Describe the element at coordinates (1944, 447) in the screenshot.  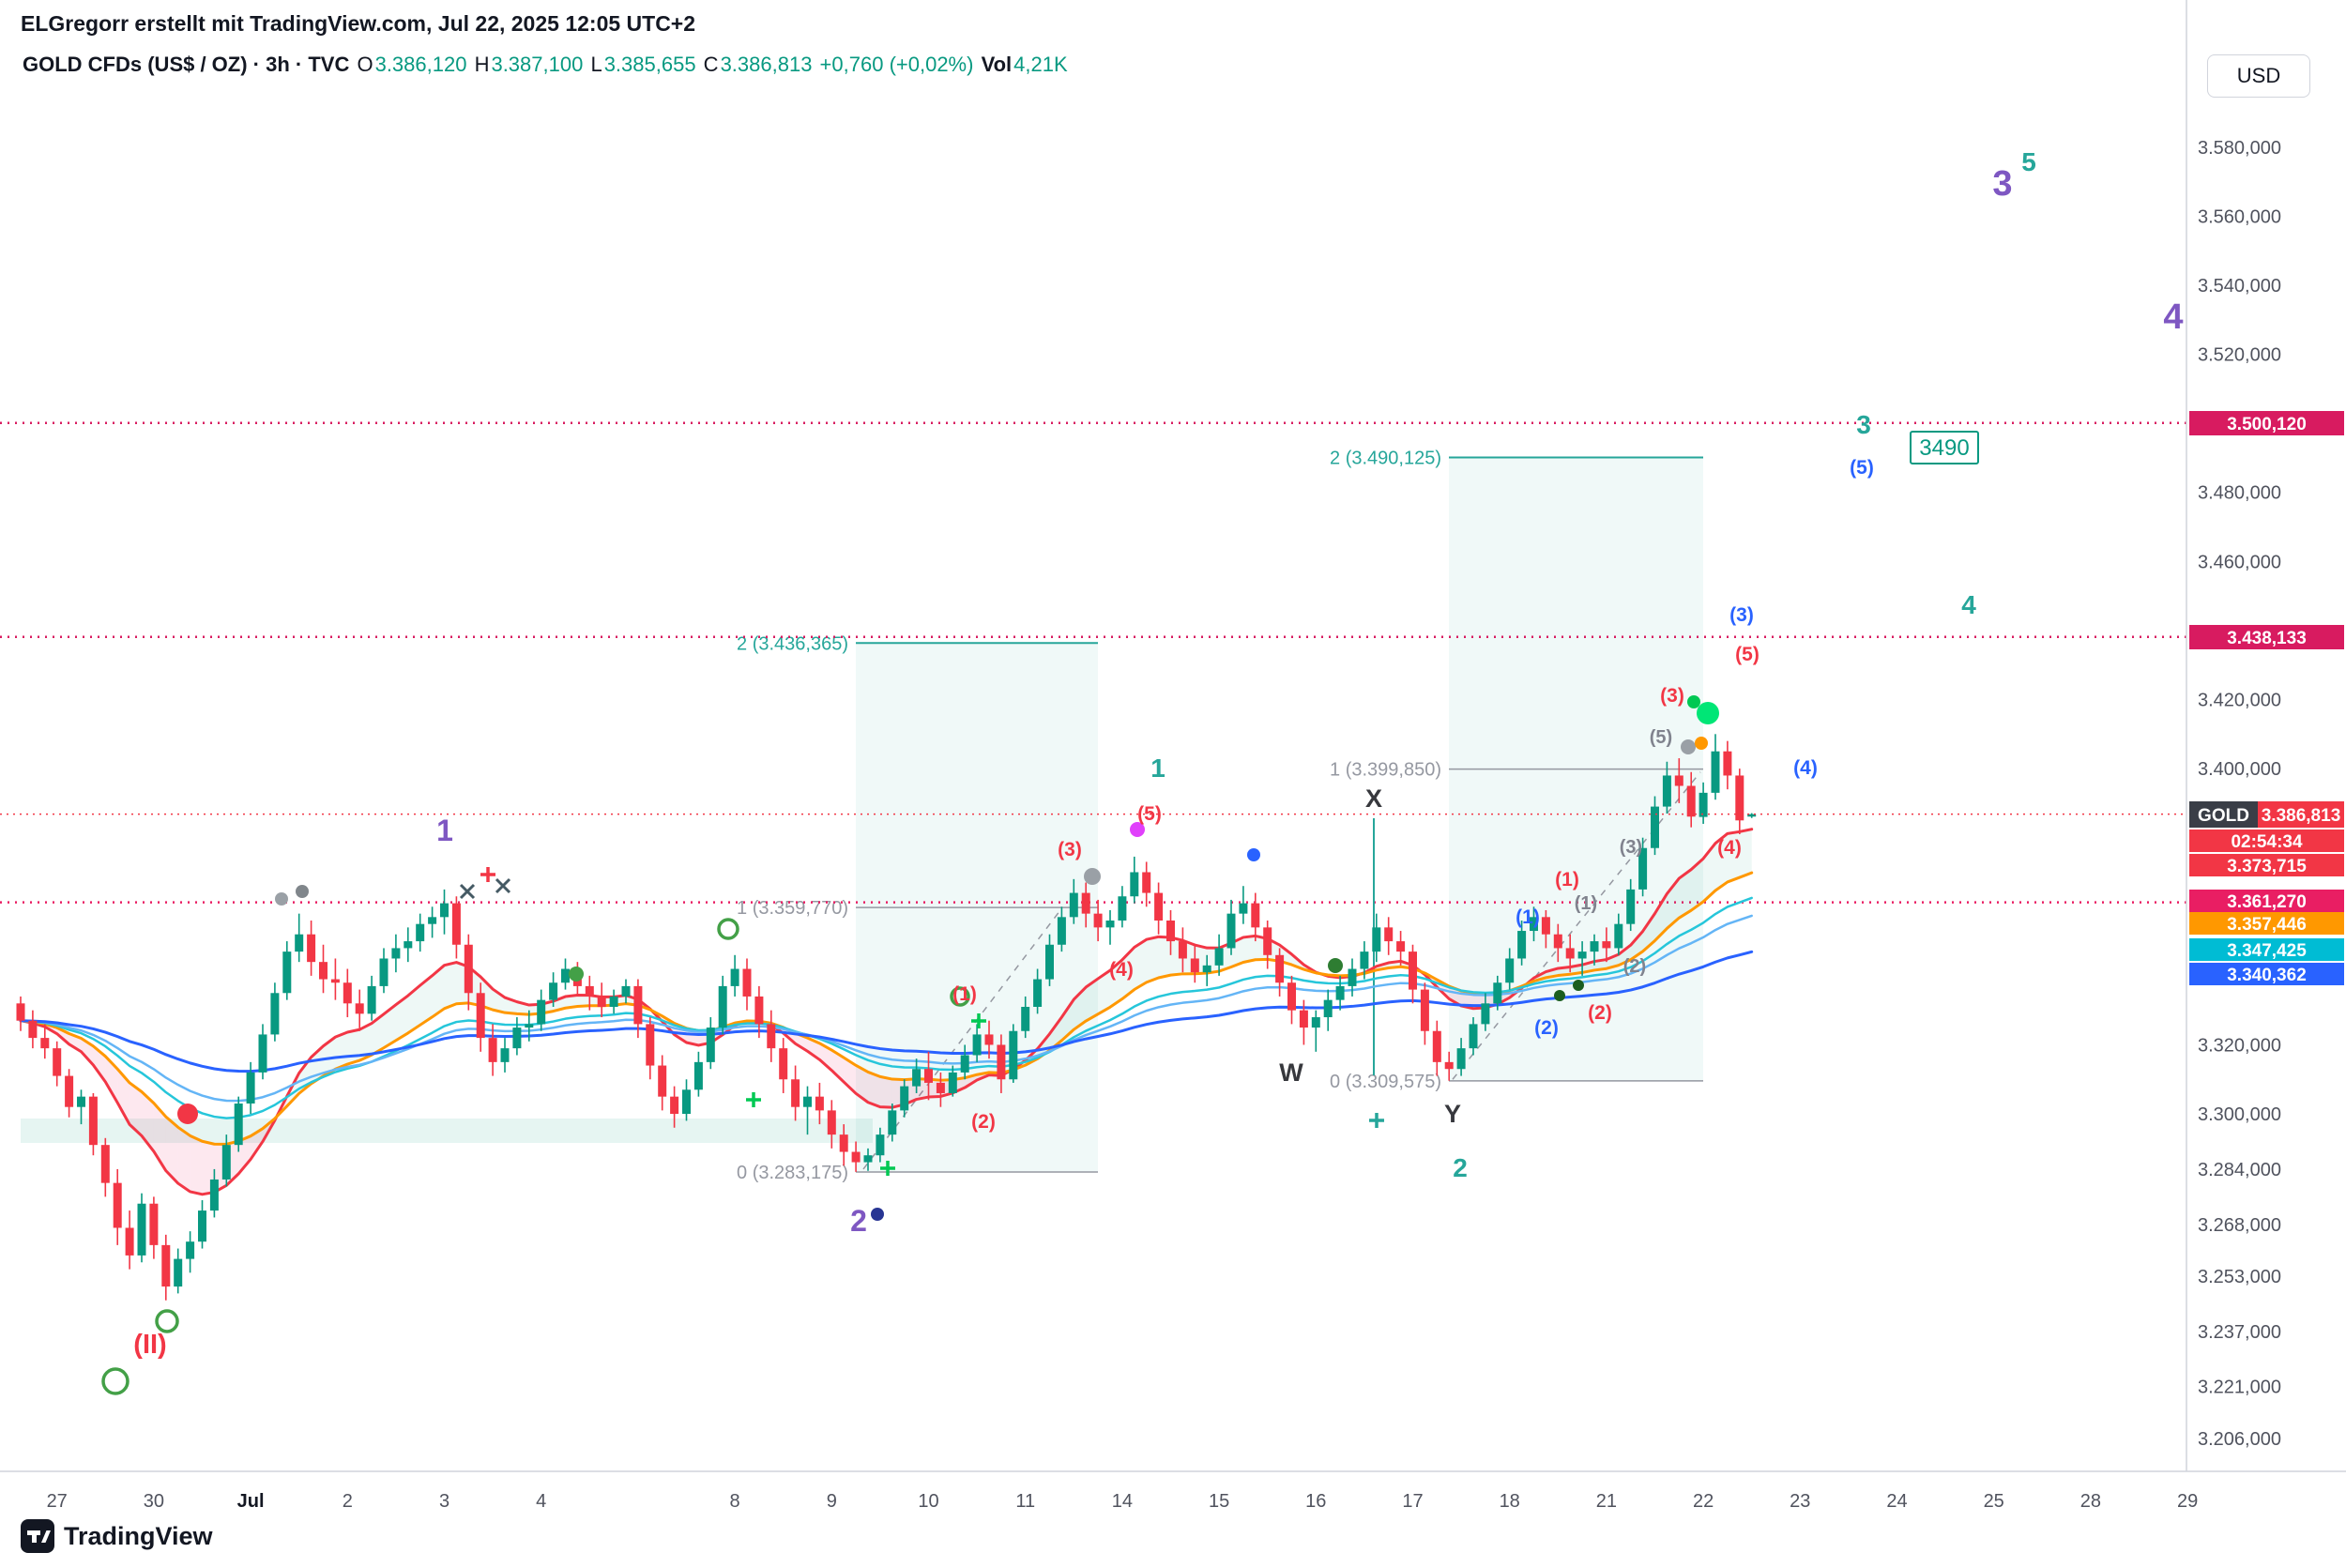
I see `price-target-callout: 3490` at that location.